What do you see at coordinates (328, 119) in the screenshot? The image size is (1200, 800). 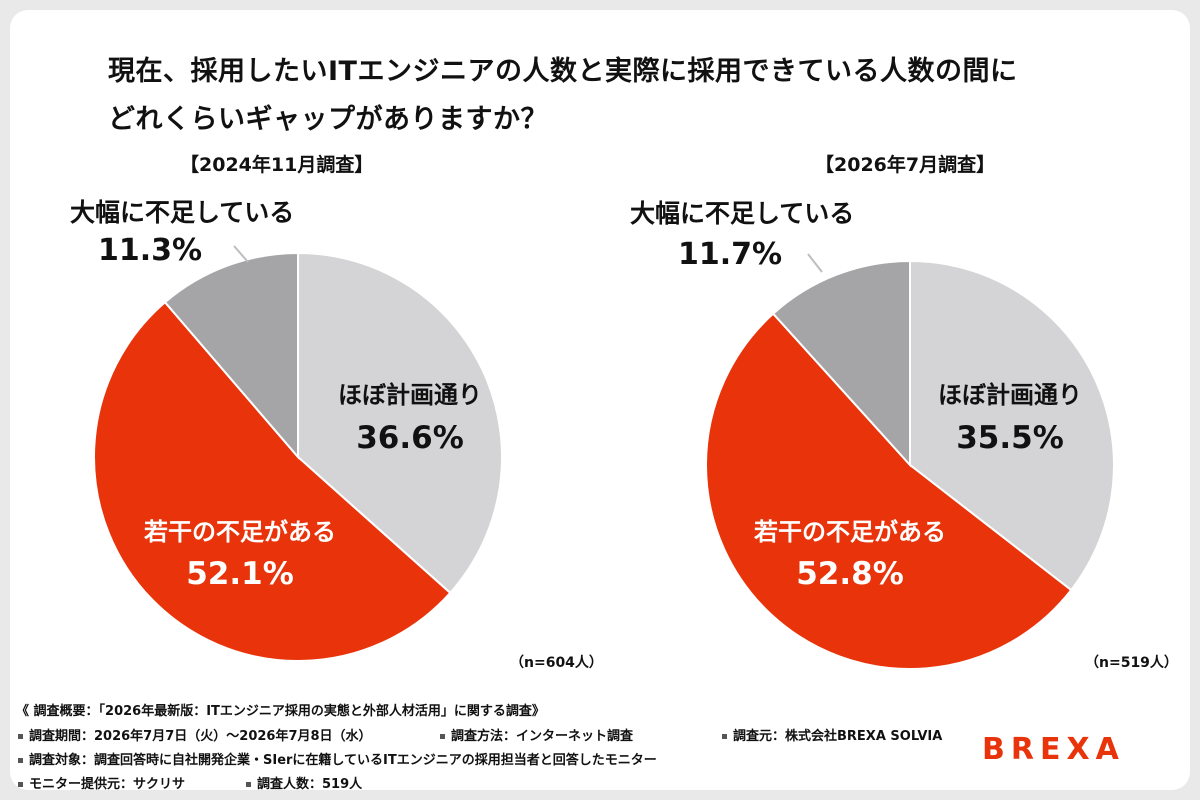 I see `title-line-2: どれくらいギャップがありますか？` at bounding box center [328, 119].